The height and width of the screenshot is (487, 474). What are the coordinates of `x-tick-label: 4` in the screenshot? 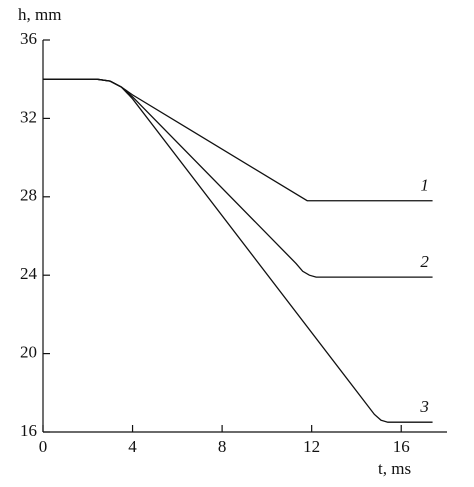 It's located at (132, 446).